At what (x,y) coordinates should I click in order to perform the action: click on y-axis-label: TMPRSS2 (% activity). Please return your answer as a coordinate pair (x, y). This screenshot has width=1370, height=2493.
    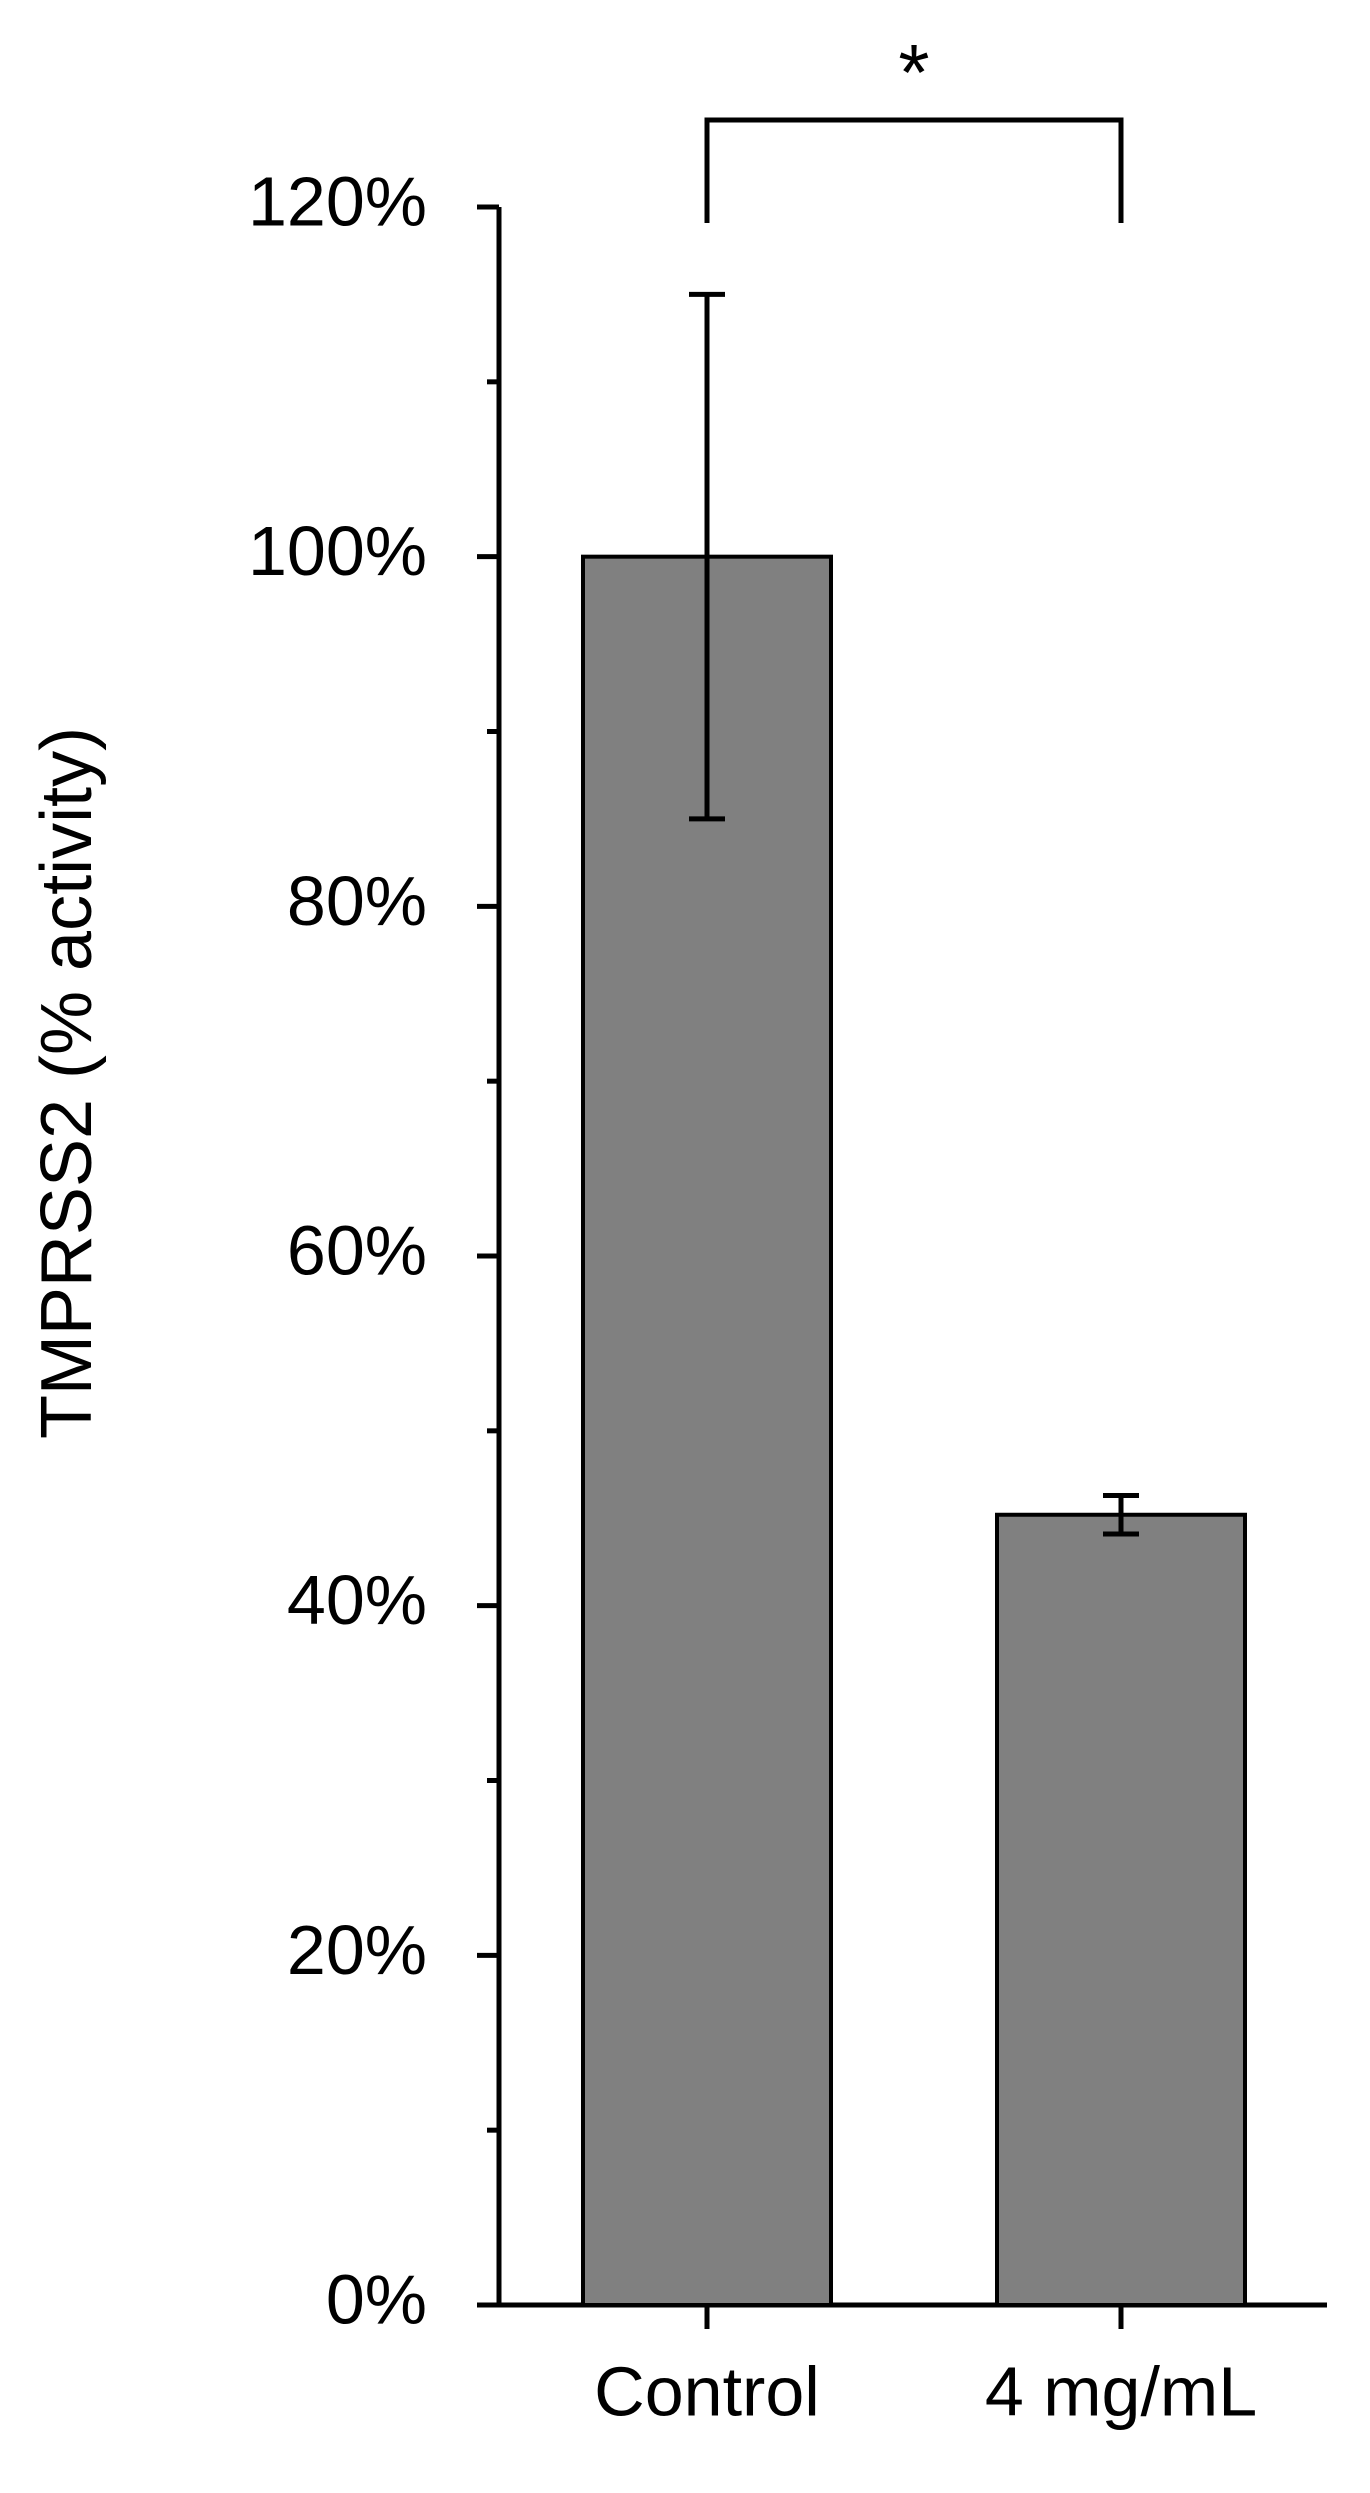
    Looking at the image, I should click on (67, 1083).